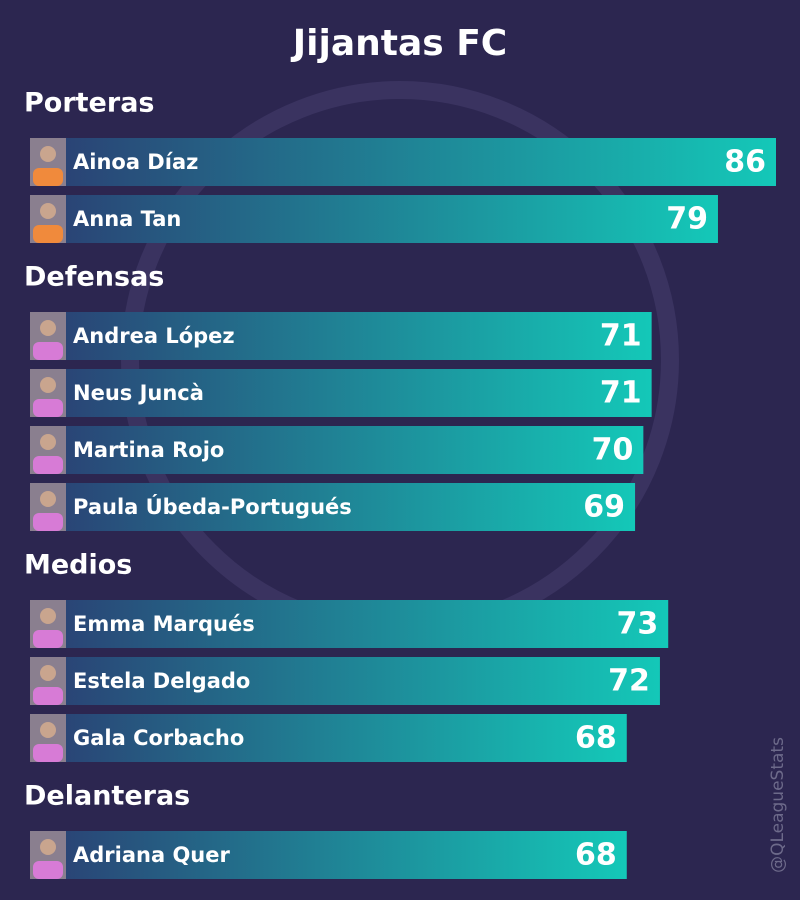 The height and width of the screenshot is (900, 800). What do you see at coordinates (687, 219) in the screenshot?
I see `value-label: 79` at bounding box center [687, 219].